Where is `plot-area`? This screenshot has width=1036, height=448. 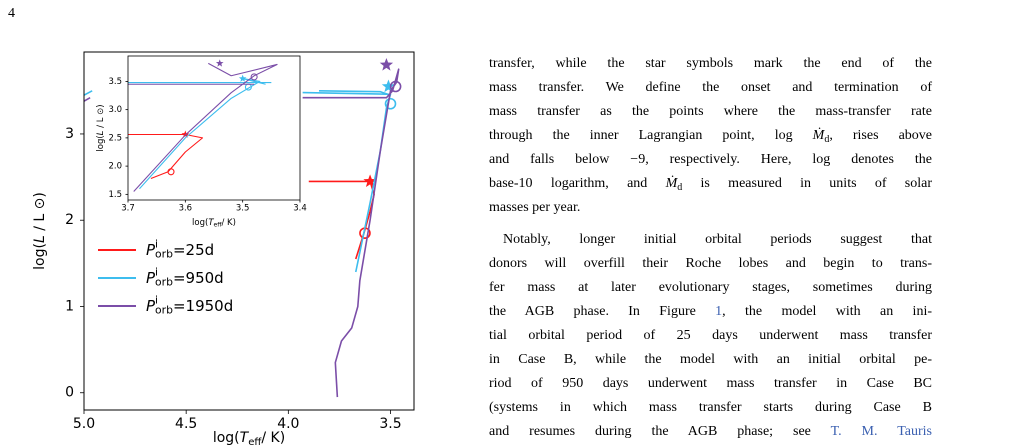 plot-area is located at coordinates (214, 128).